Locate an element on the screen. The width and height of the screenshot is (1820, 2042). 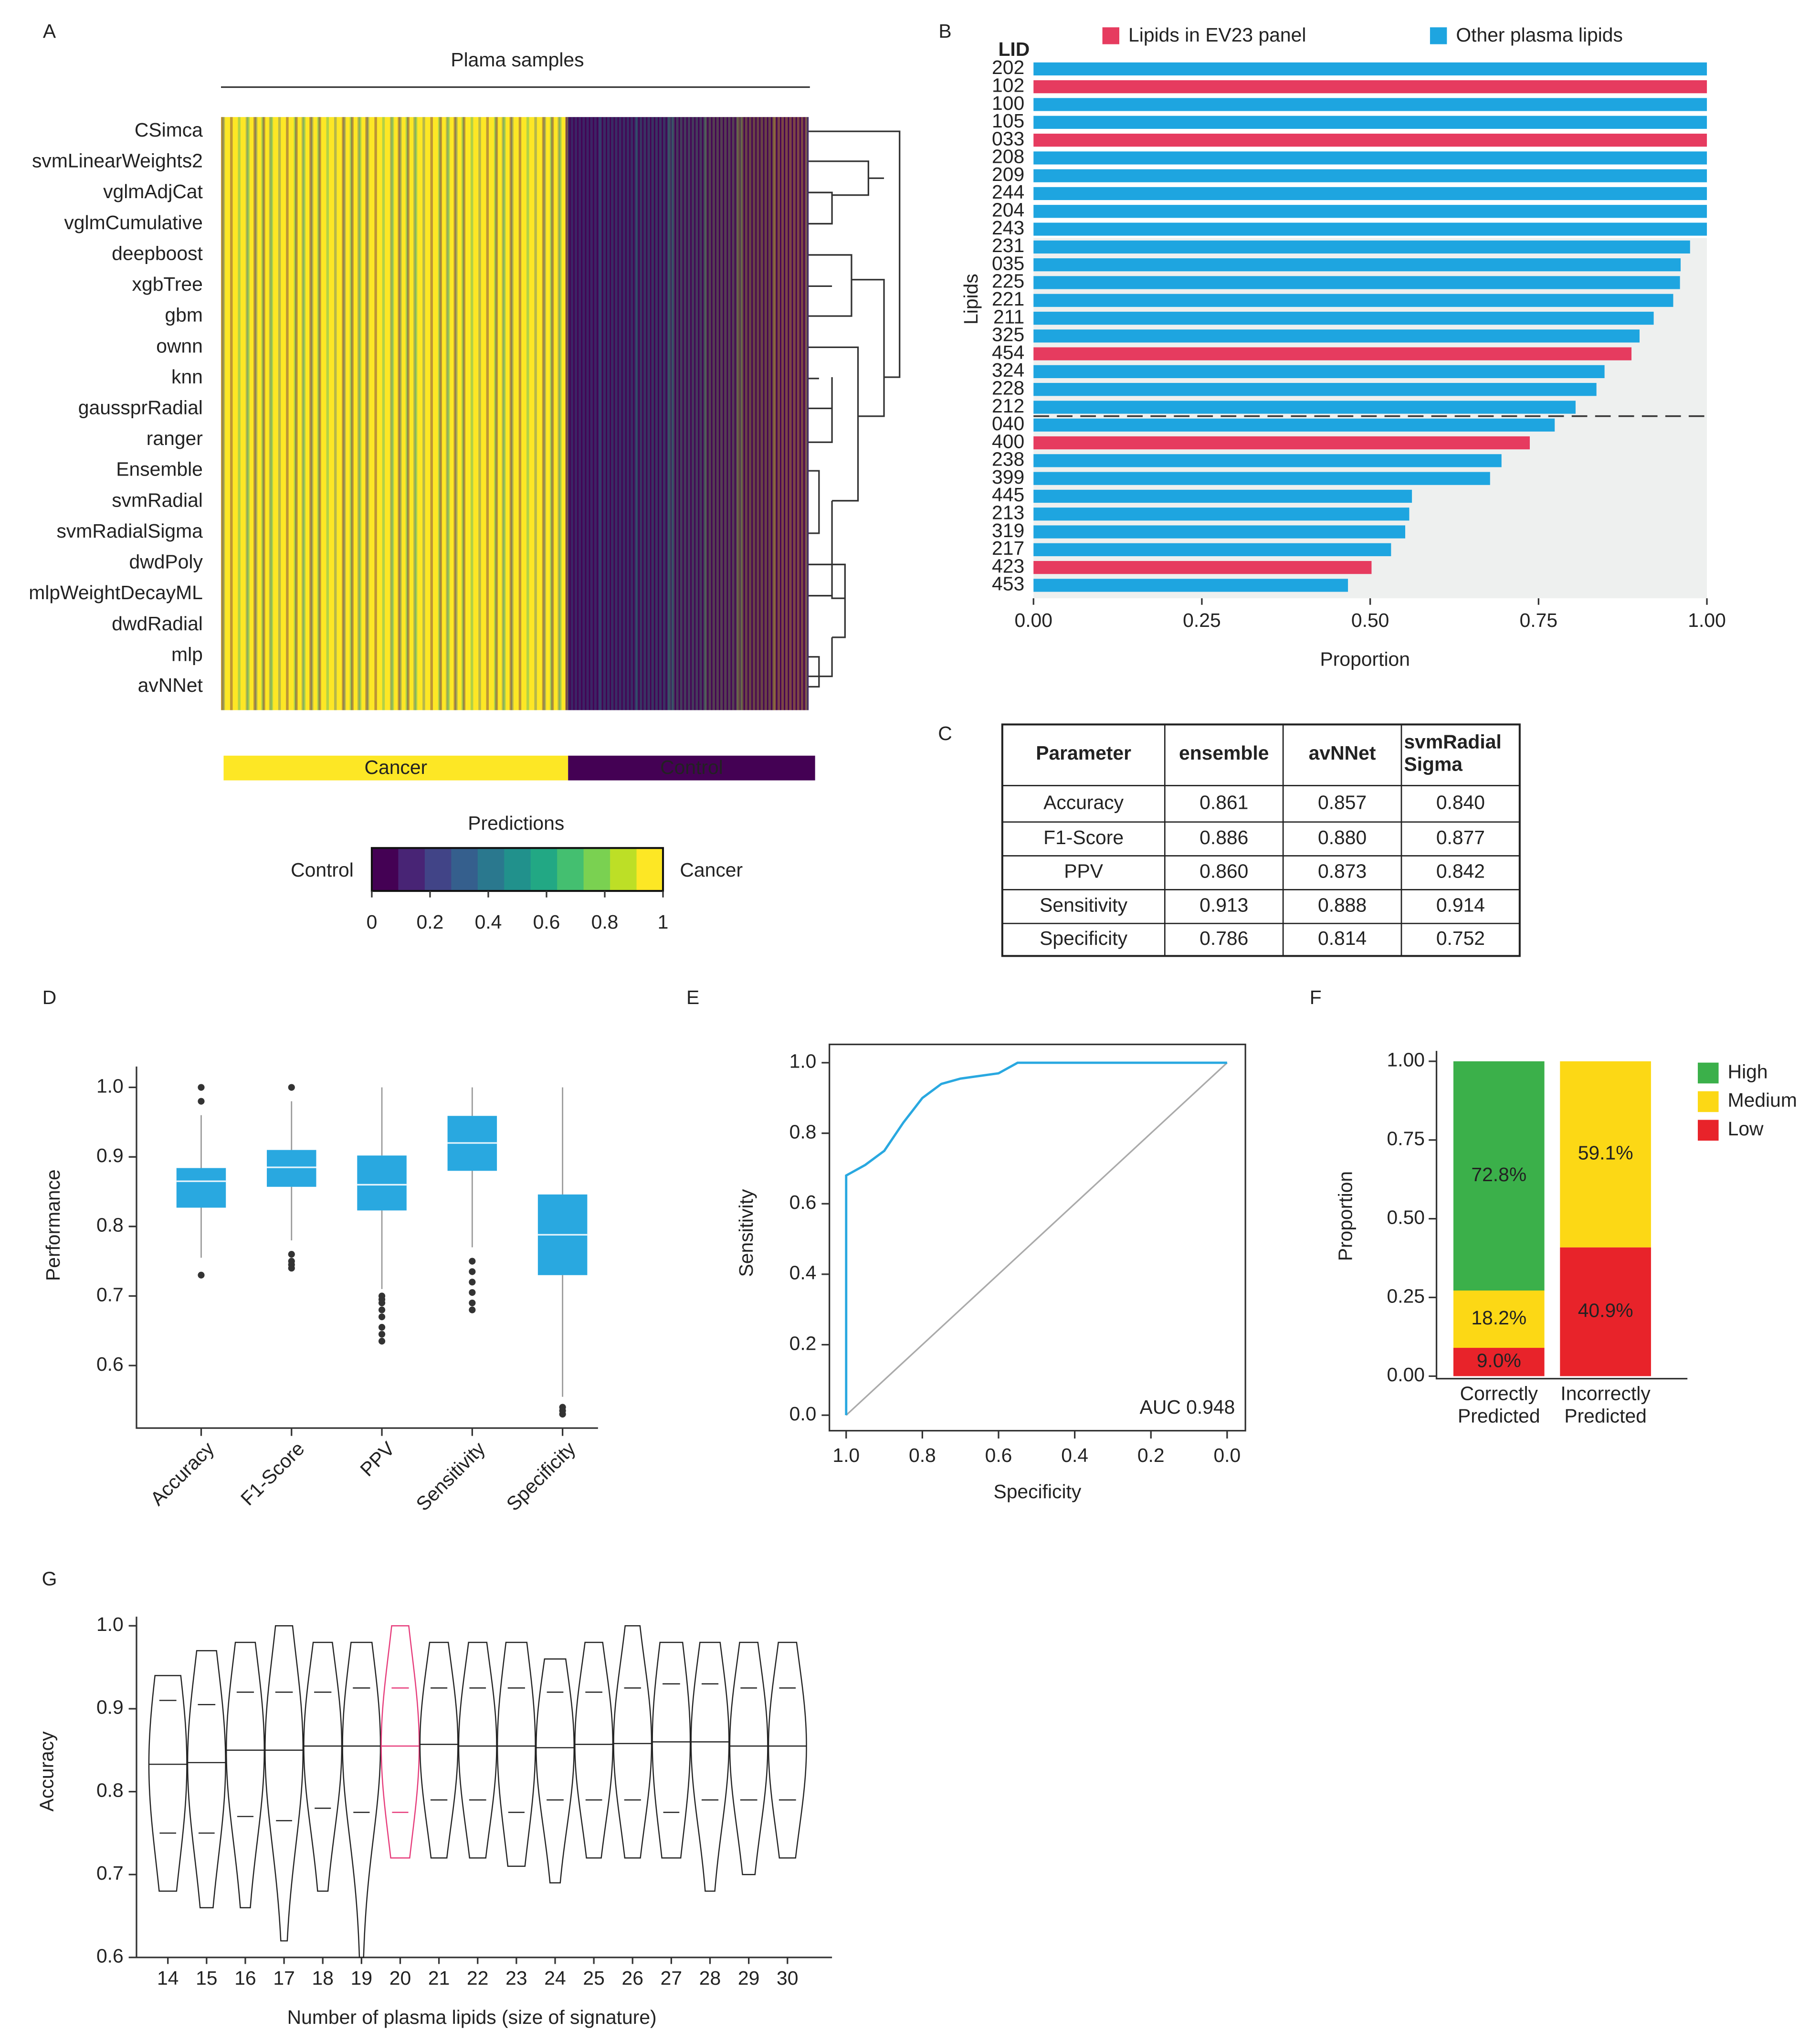
row-label: ownn is located at coordinates (179, 346).